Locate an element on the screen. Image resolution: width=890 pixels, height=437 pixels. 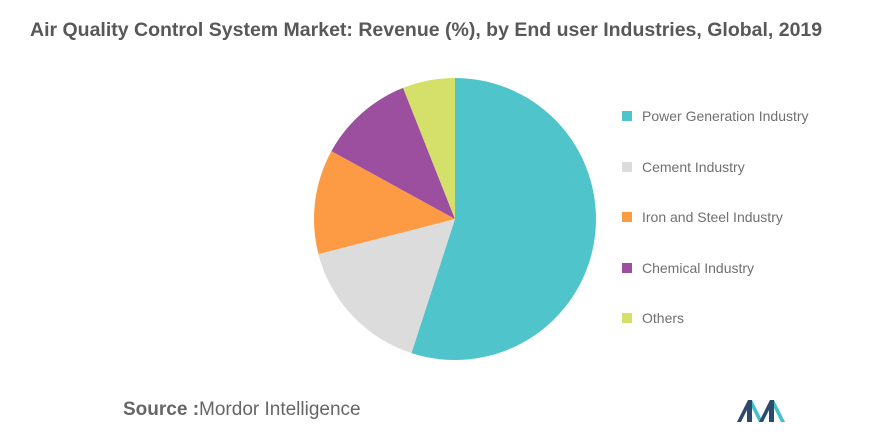
legend-item-cement-industry: Cement Industry is located at coordinates (683, 167).